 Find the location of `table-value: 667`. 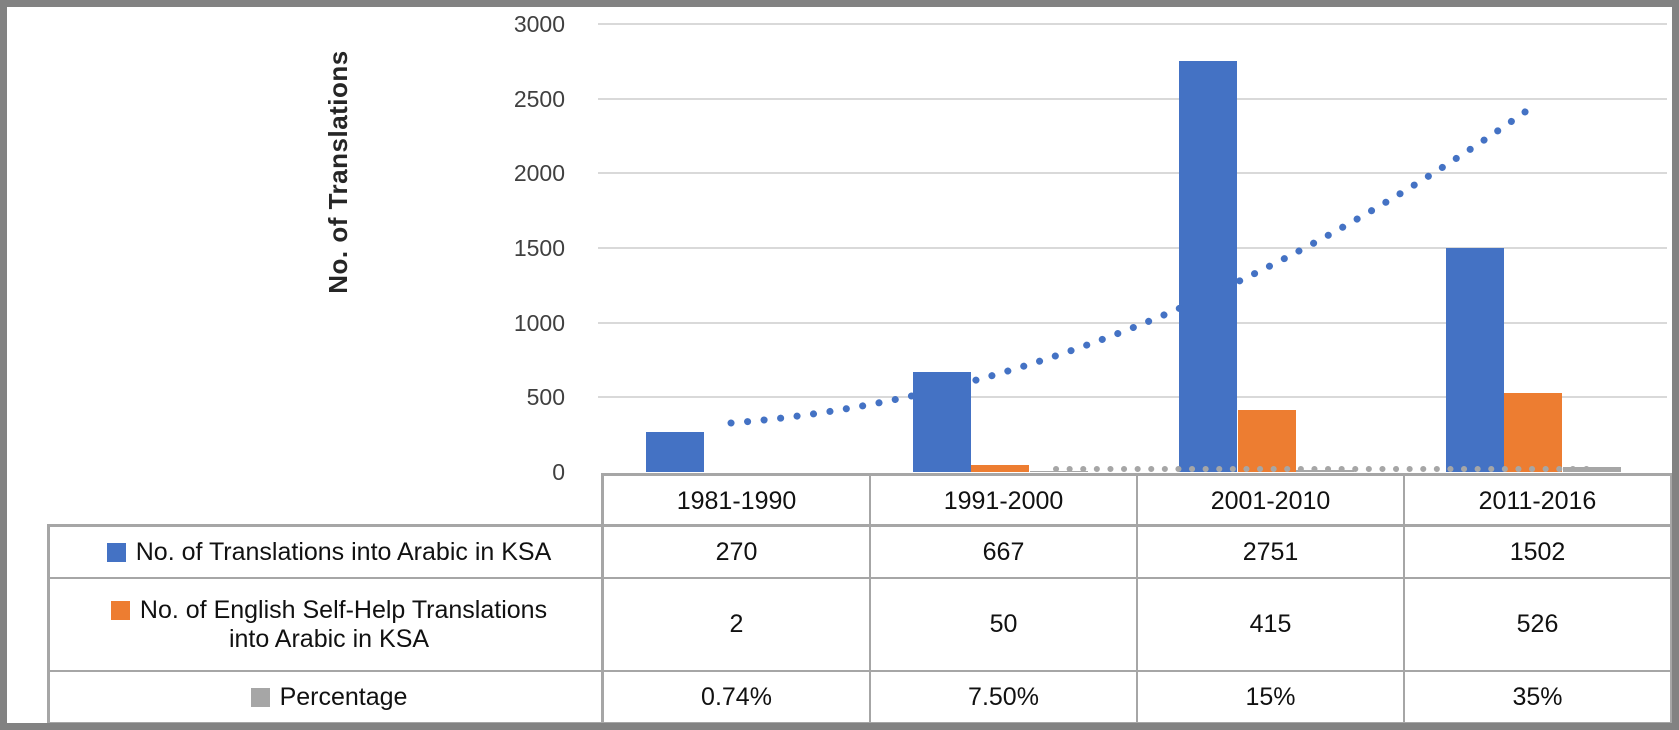

table-value: 667 is located at coordinates (1003, 552).